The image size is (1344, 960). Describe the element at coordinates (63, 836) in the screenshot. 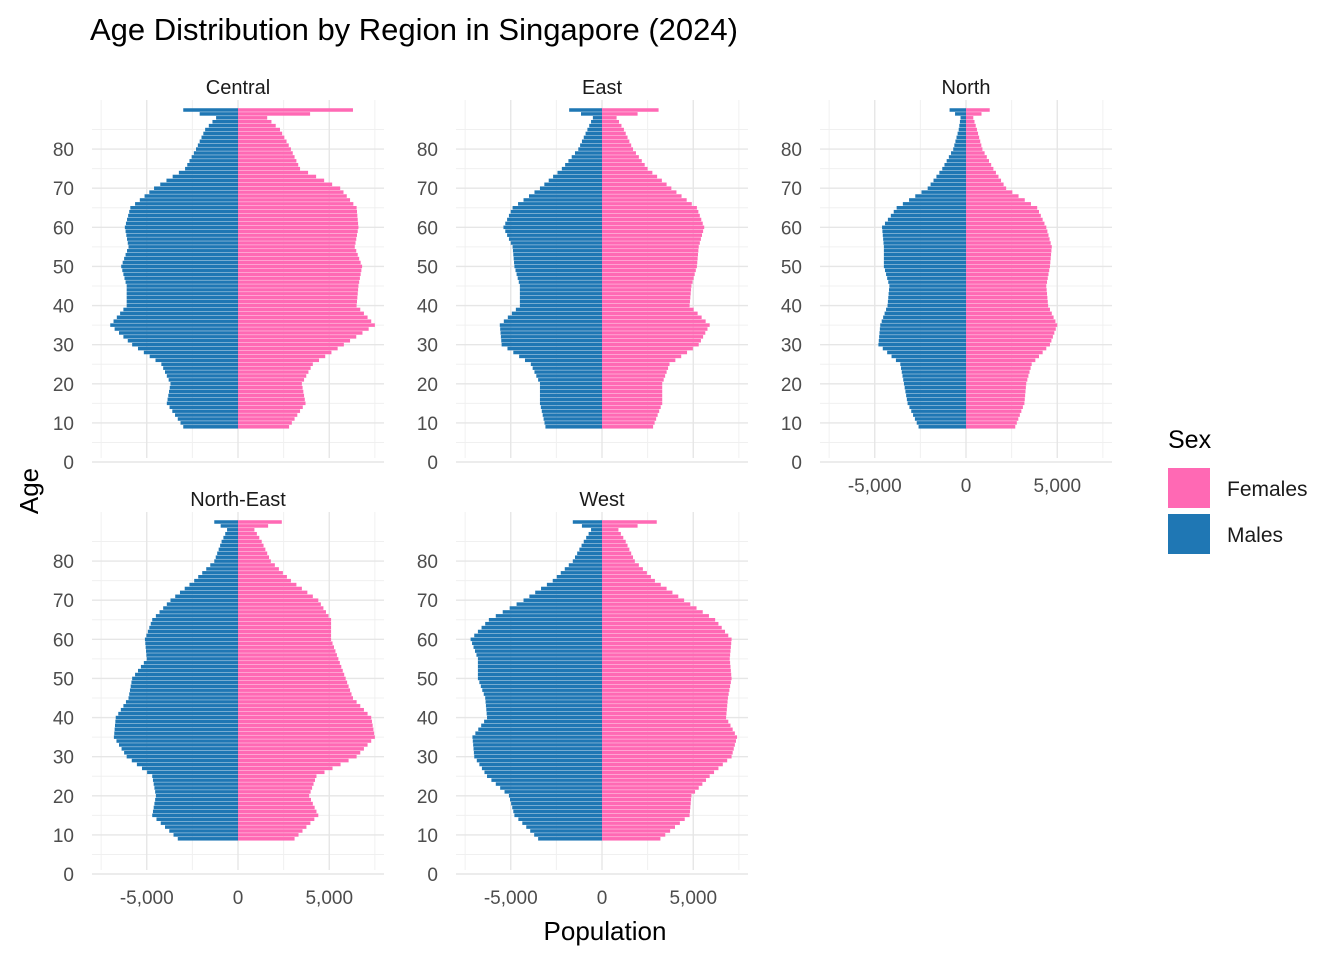

I see `y-tick-label: 10` at that location.